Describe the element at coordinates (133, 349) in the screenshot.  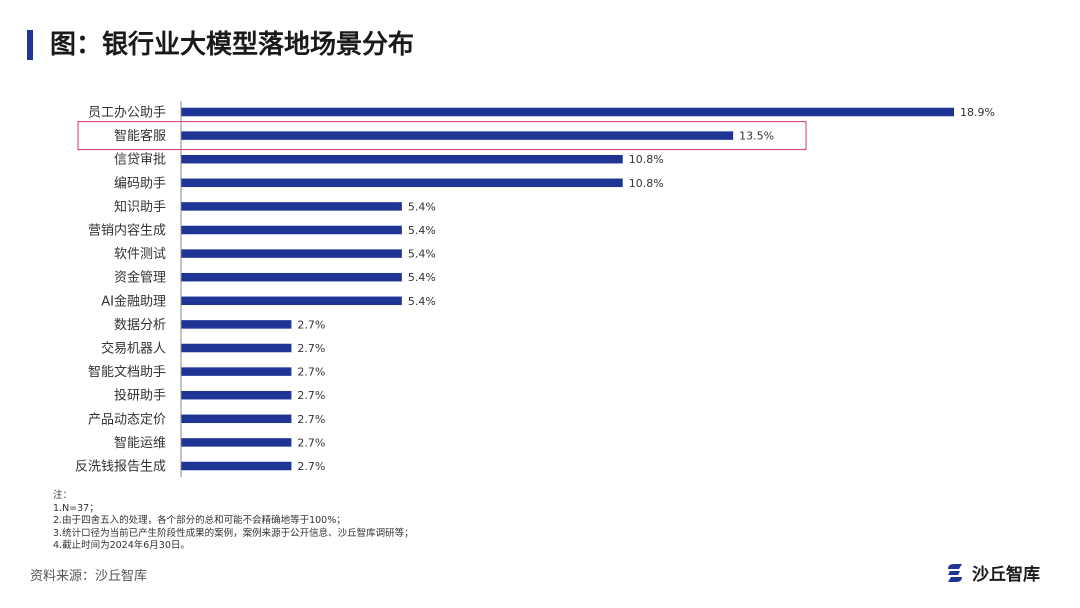
I see `category-label: 交易机器人` at that location.